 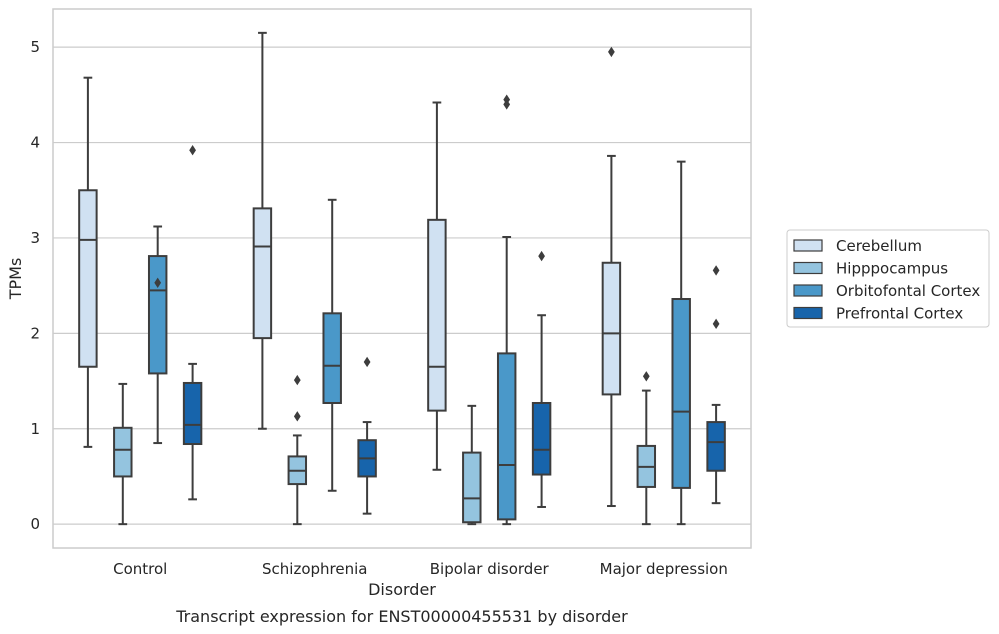 I want to click on y-tick-label: 0, so click(x=35, y=524).